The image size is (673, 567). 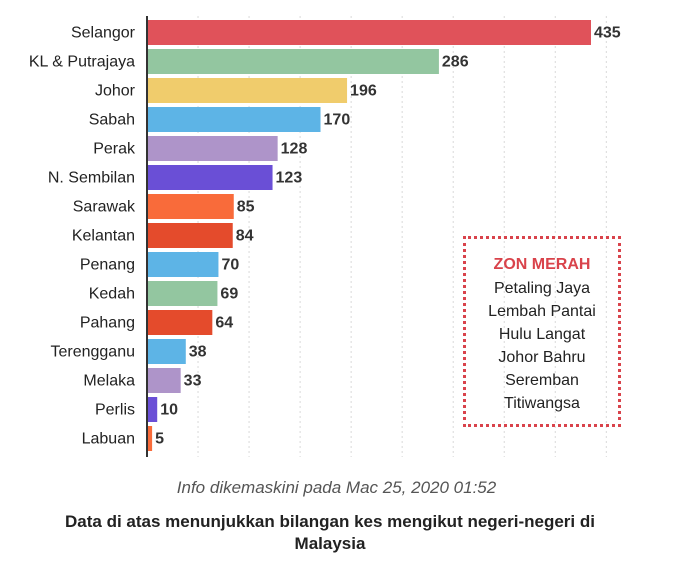 What do you see at coordinates (108, 439) in the screenshot?
I see `category-label: Labuan` at bounding box center [108, 439].